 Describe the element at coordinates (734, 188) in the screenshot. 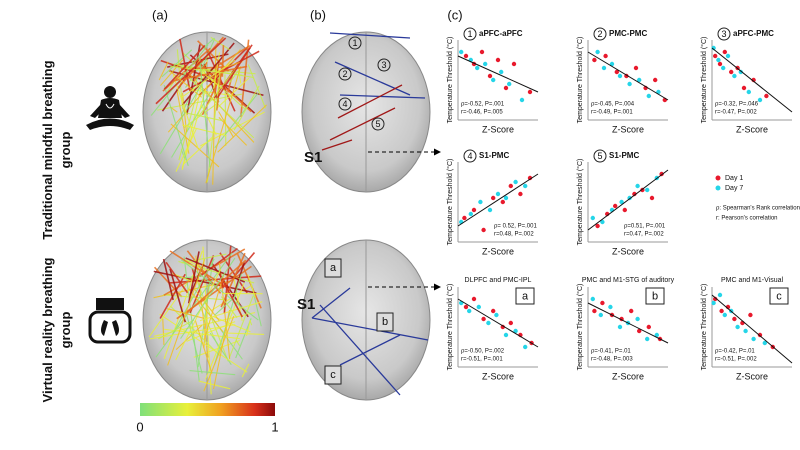

I see `legend-label: Day 7` at that location.